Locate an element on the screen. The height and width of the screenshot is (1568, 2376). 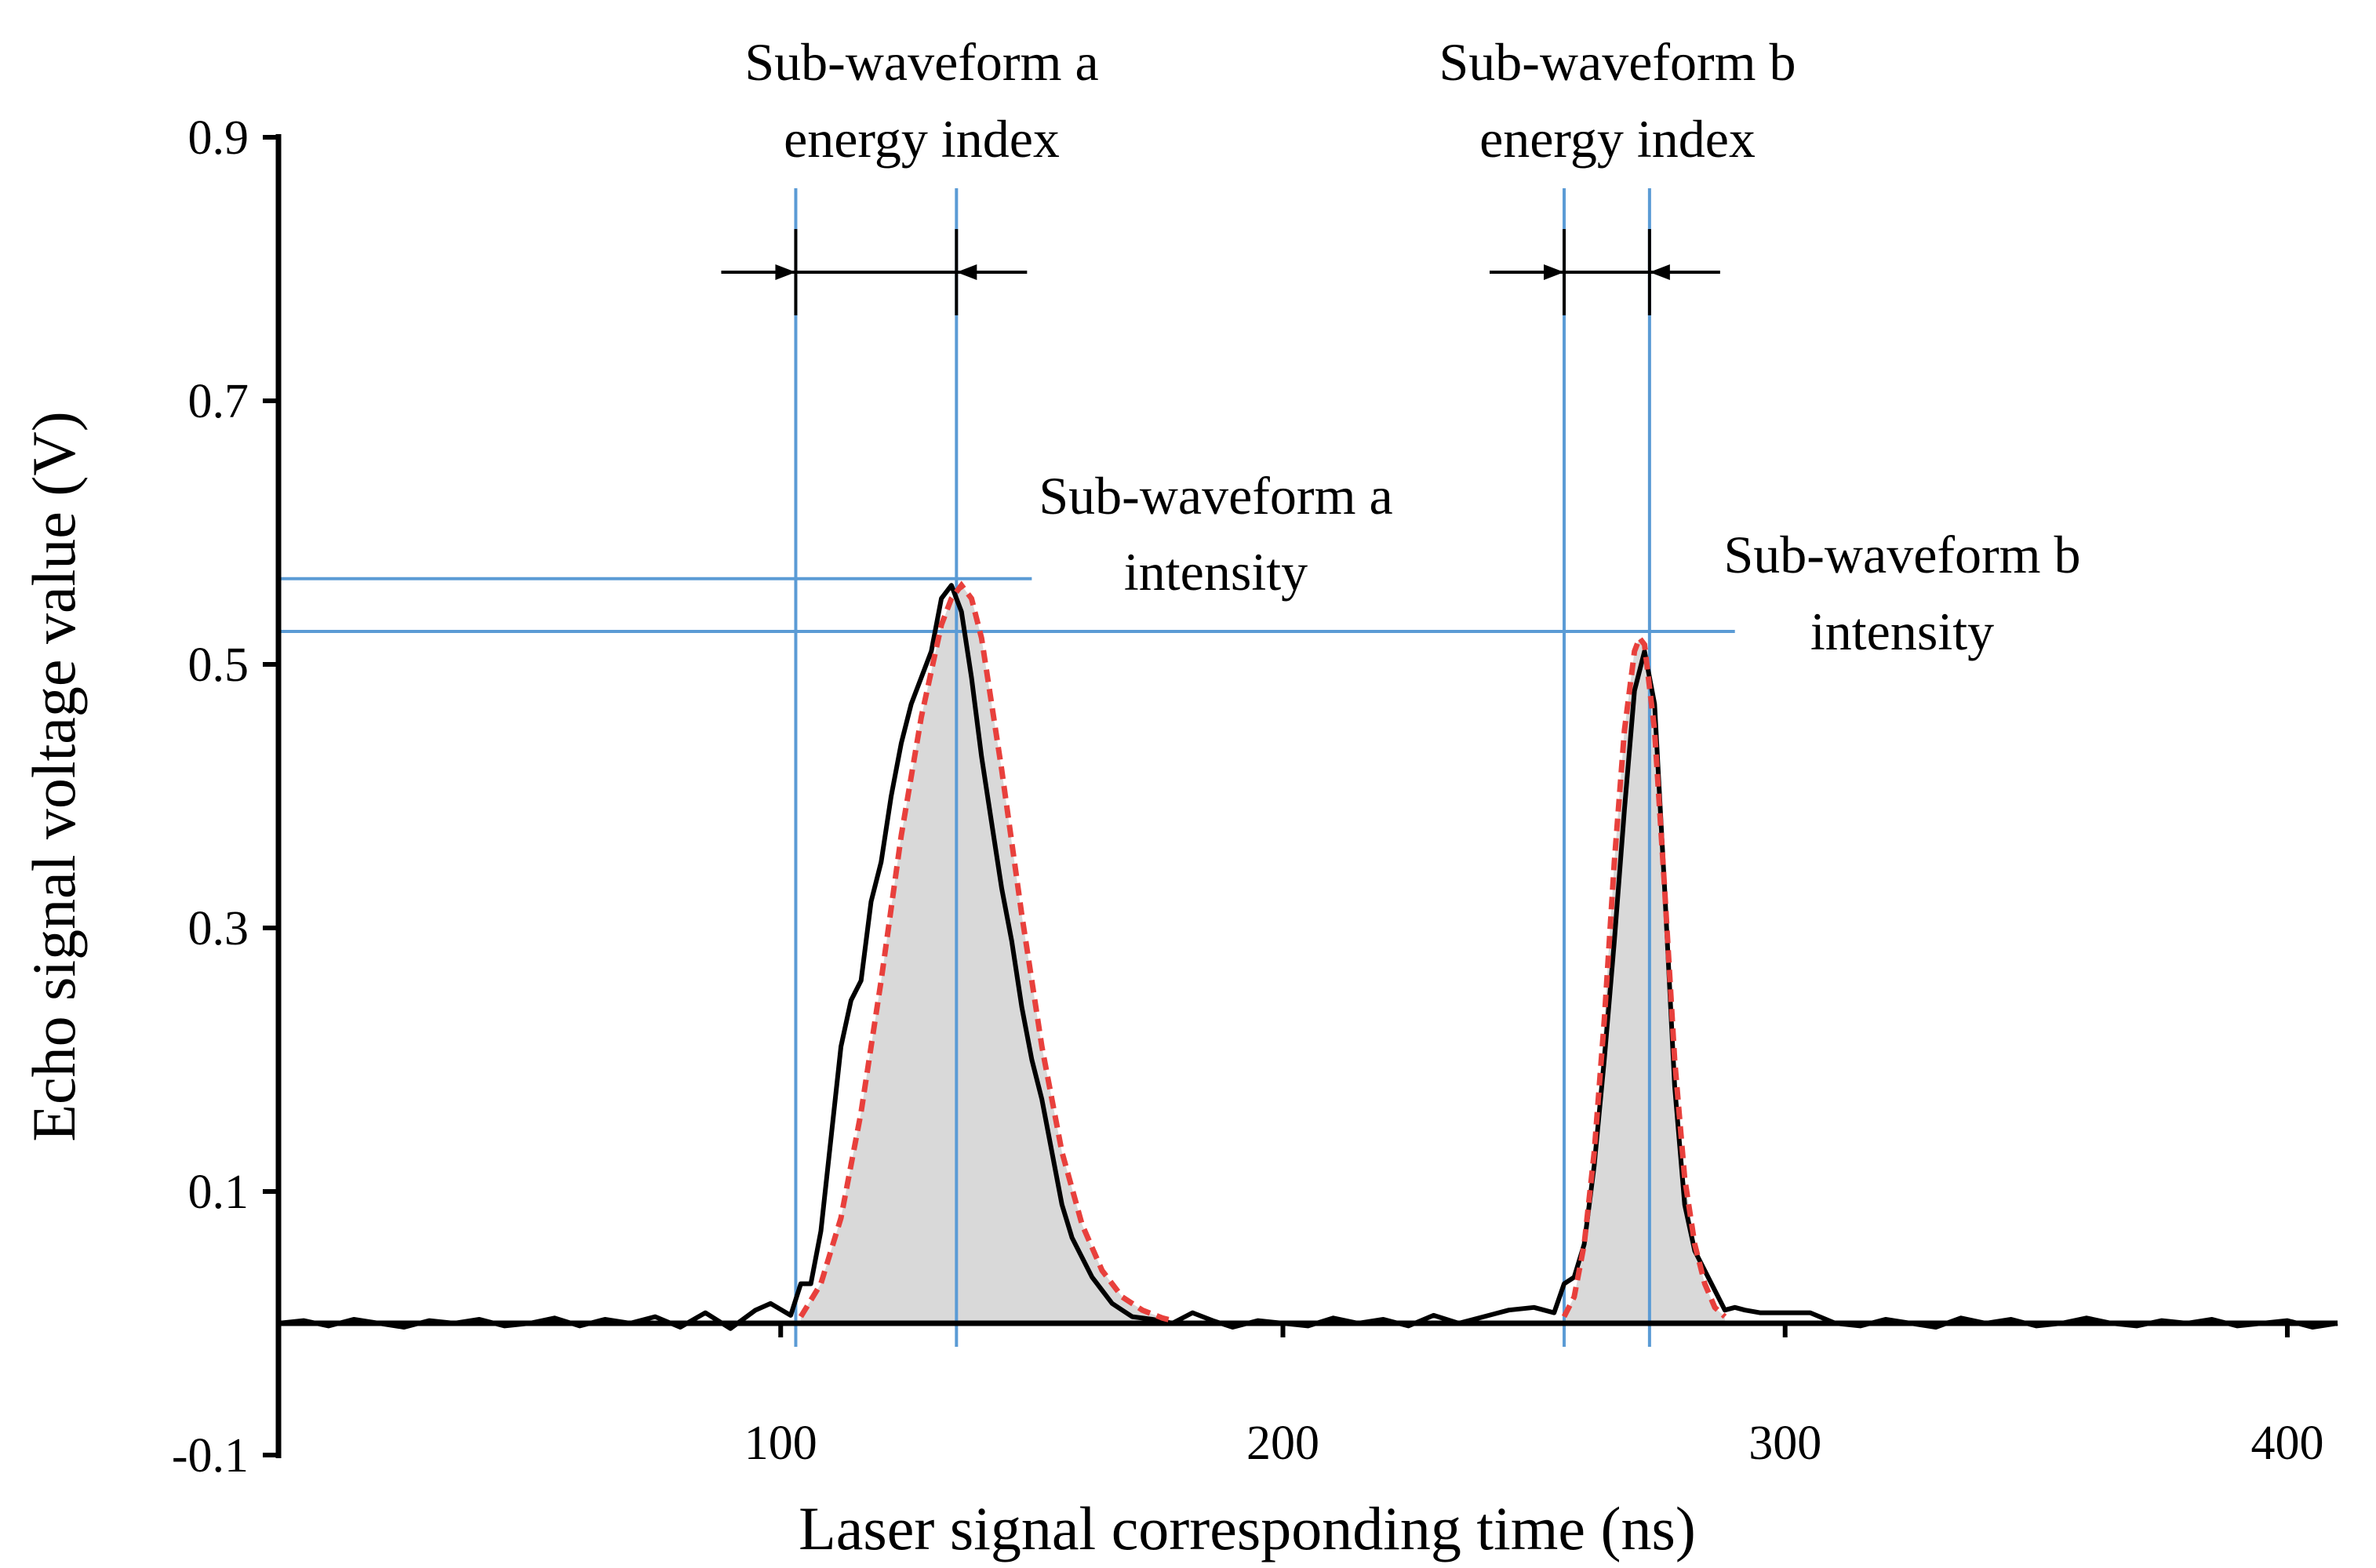
fitted-waveform-line-b is located at coordinates (1644, 975).